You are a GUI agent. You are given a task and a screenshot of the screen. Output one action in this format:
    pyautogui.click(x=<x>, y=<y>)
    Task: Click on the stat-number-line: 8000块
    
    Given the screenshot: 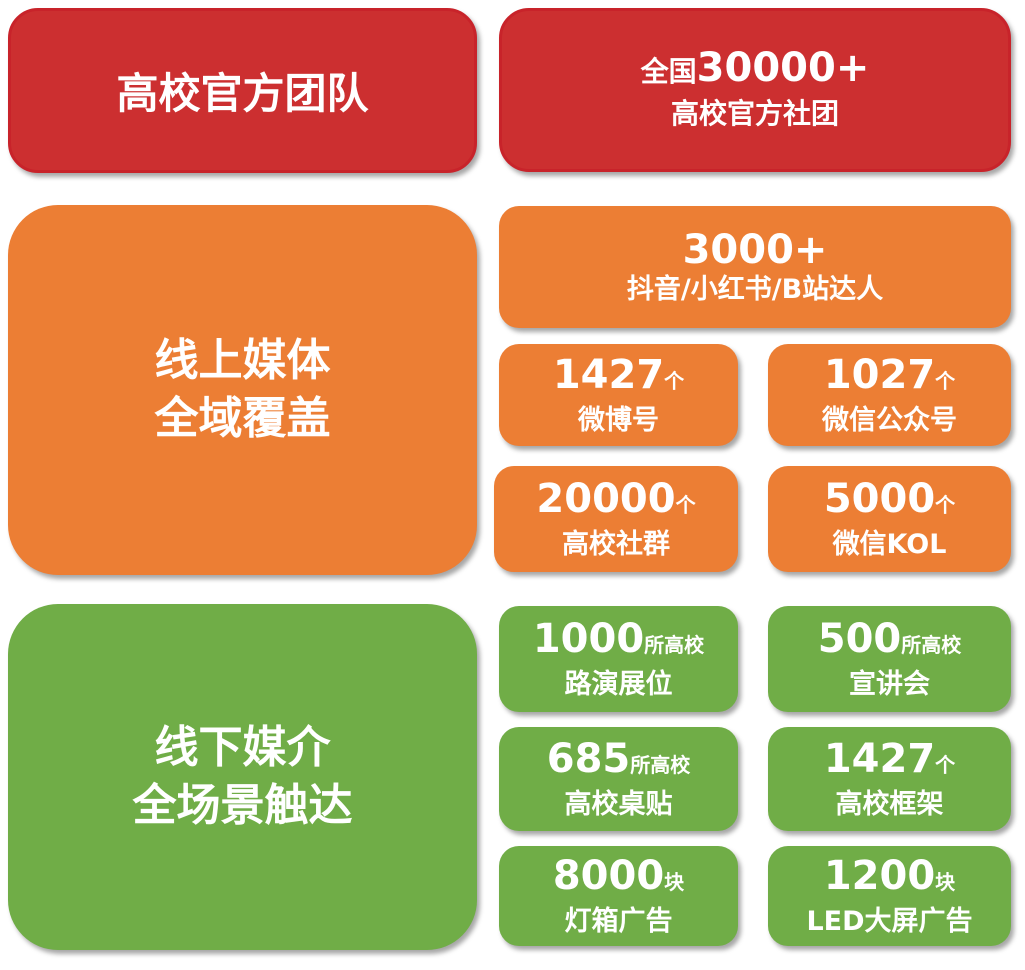 What is the action you would take?
    pyautogui.click(x=618, y=879)
    